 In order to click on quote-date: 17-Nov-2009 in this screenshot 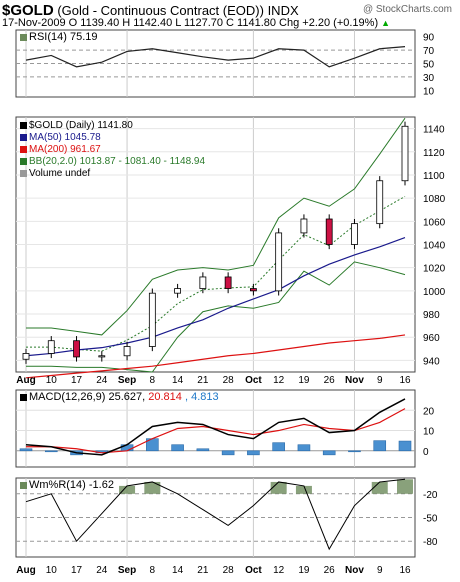, I will do `click(34, 23)`.